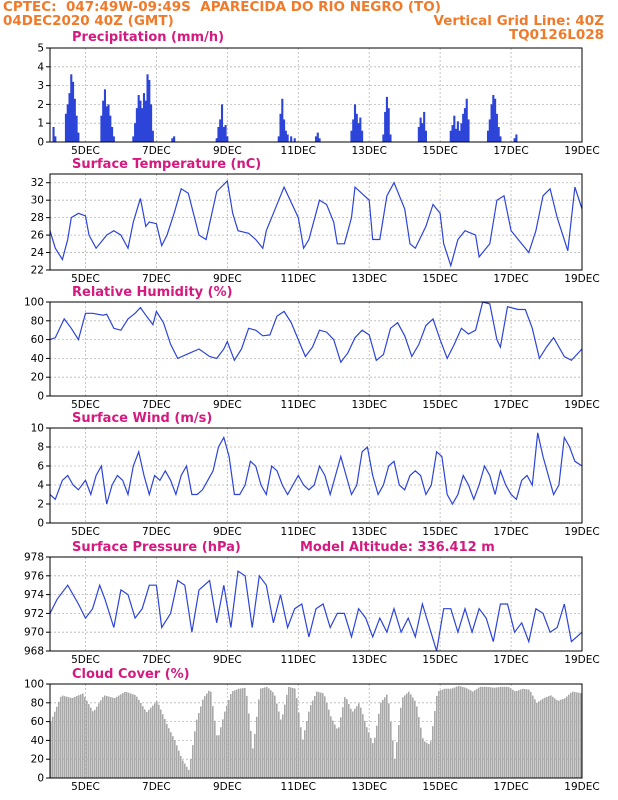 This screenshot has width=618, height=800. Describe the element at coordinates (316, 475) in the screenshot. I see `panel-frame` at that location.